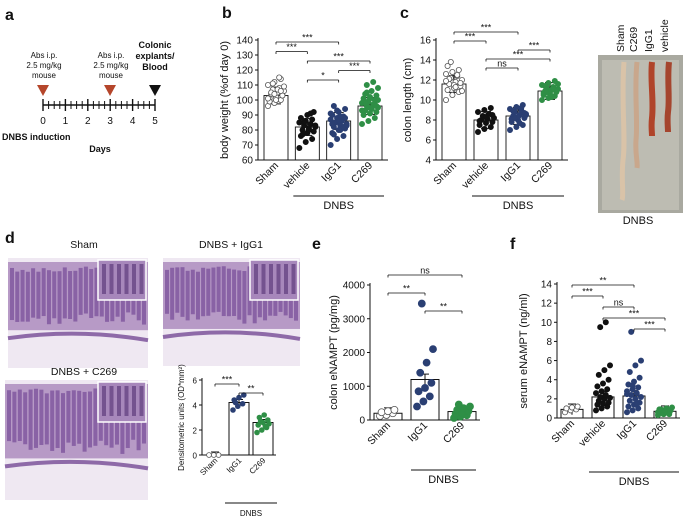  I want to click on photo-lane-sham: Sham, so click(621, 38).